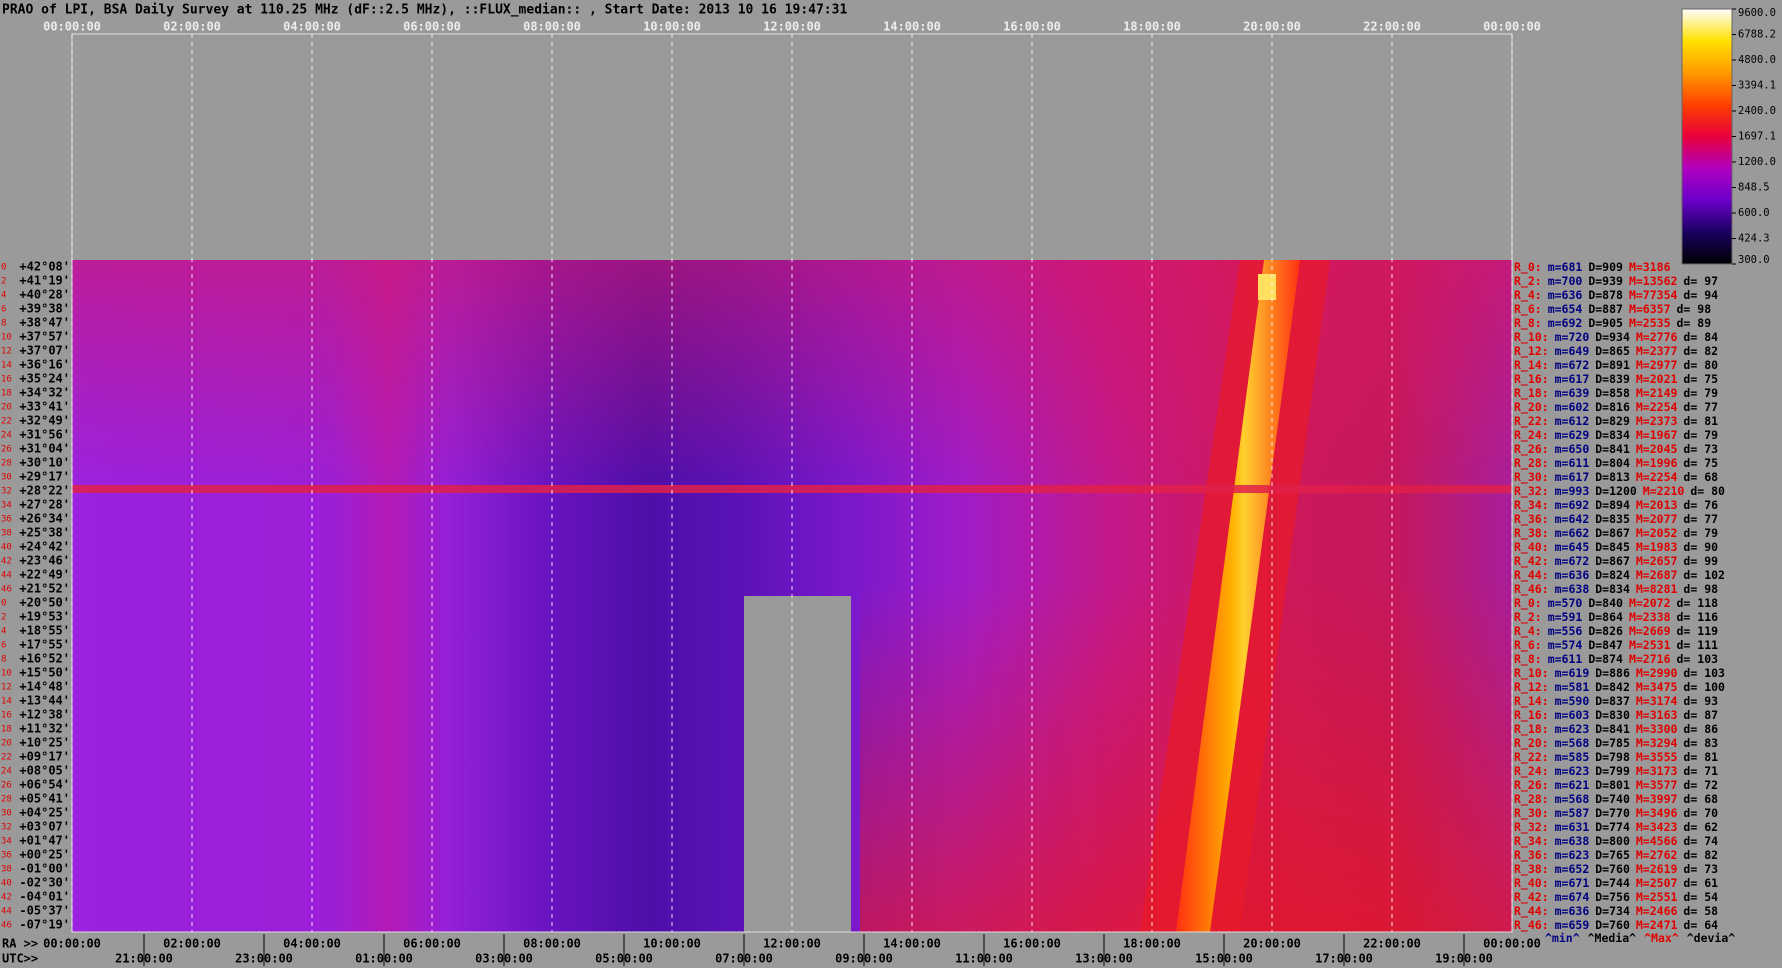 This screenshot has height=968, width=1782. Describe the element at coordinates (6, 492) in the screenshot. I see `beam-index: 32` at that location.